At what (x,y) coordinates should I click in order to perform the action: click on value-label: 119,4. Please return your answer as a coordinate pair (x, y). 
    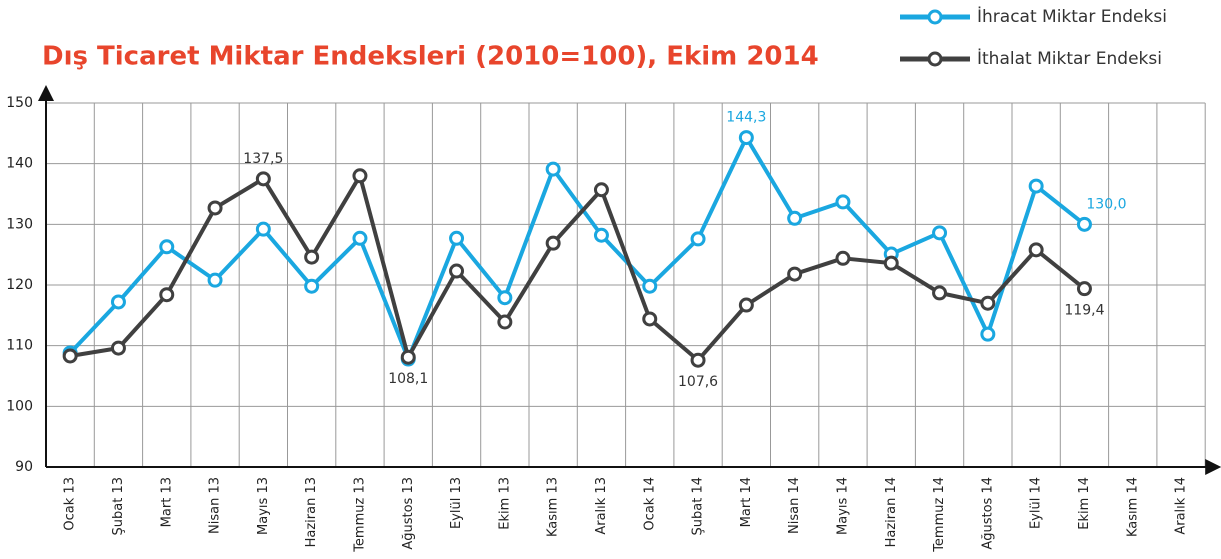
    Looking at the image, I should click on (1084, 311).